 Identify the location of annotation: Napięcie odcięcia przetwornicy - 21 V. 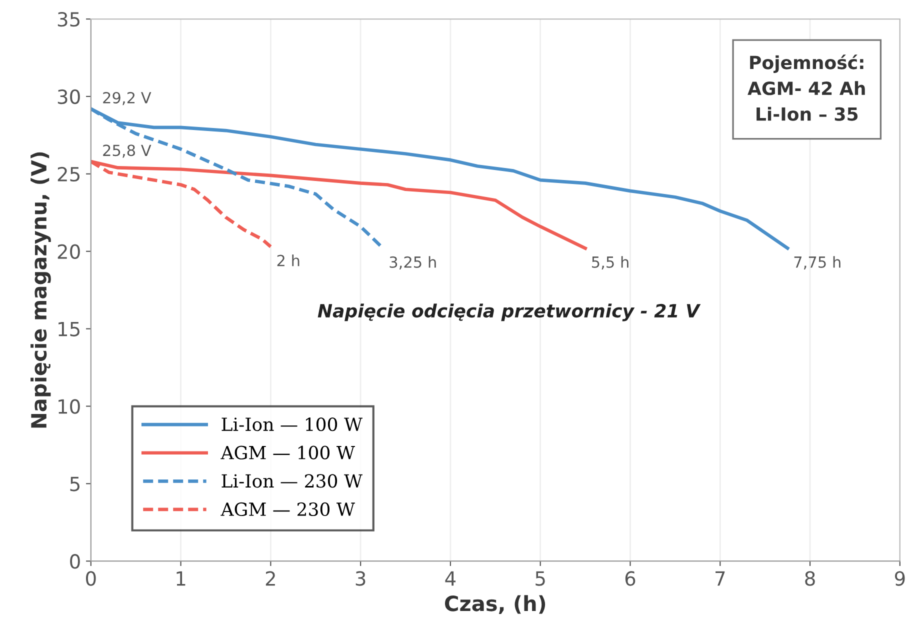
(509, 313).